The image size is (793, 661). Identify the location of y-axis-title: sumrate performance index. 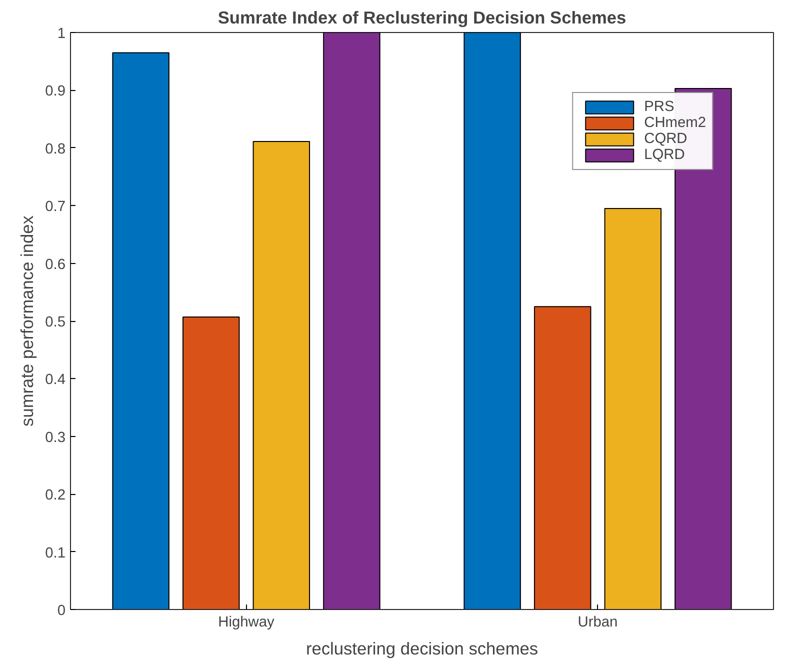
(27, 320).